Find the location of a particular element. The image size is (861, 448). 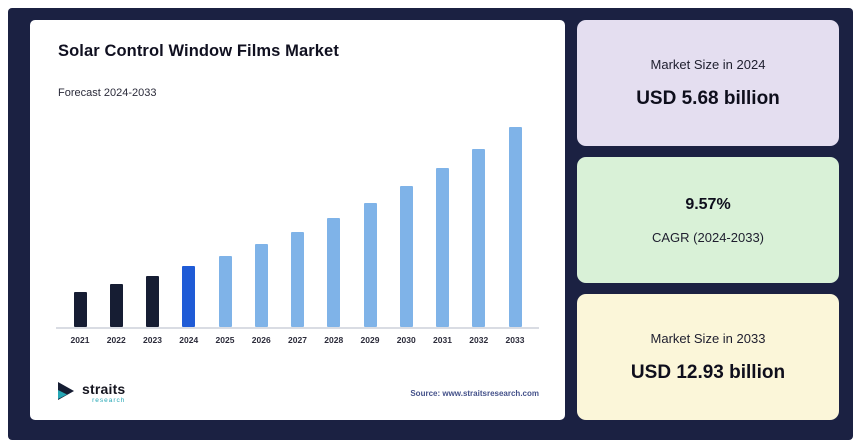

stat-label: Market Size in 2033 is located at coordinates (708, 338).